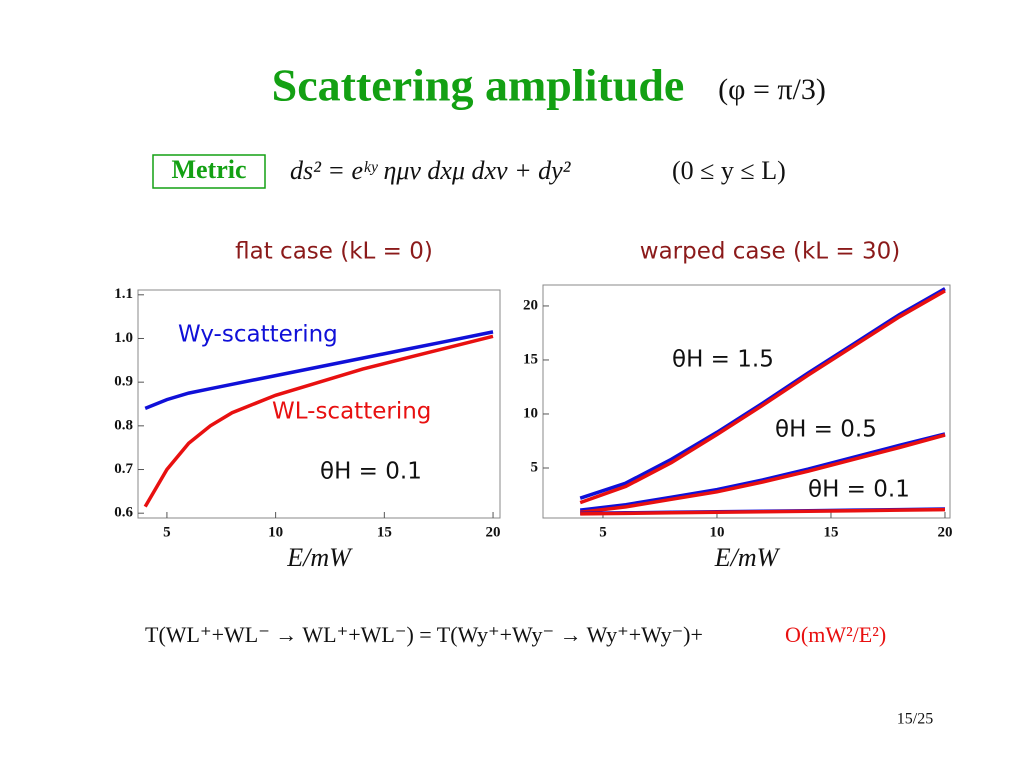 Image resolution: width=1024 pixels, height=768 pixels. I want to click on y-tick-label: 0.7, so click(123, 469).